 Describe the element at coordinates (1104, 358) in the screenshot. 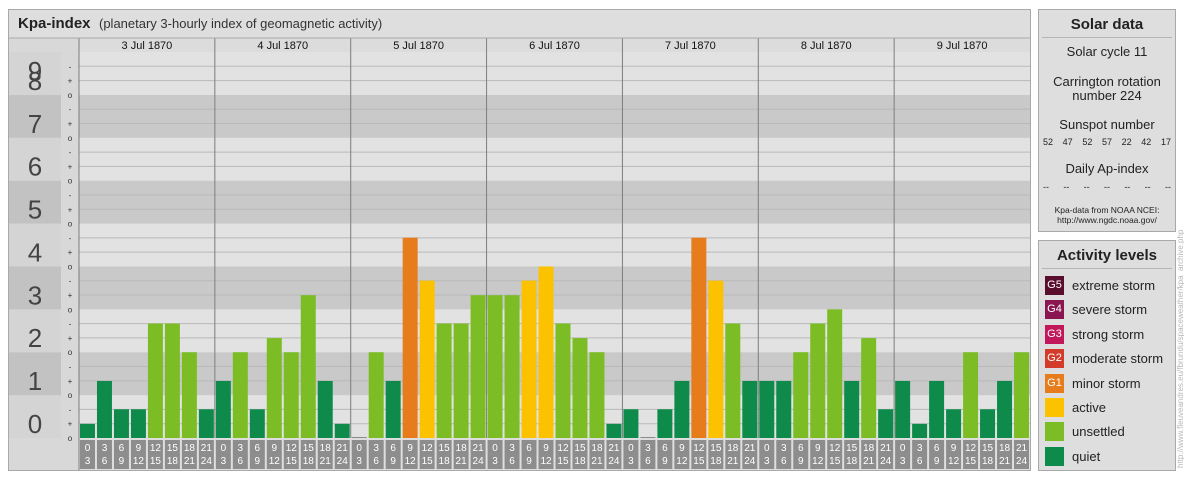

I see `legend-item-moderate-storm: G2 moderate storm` at that location.